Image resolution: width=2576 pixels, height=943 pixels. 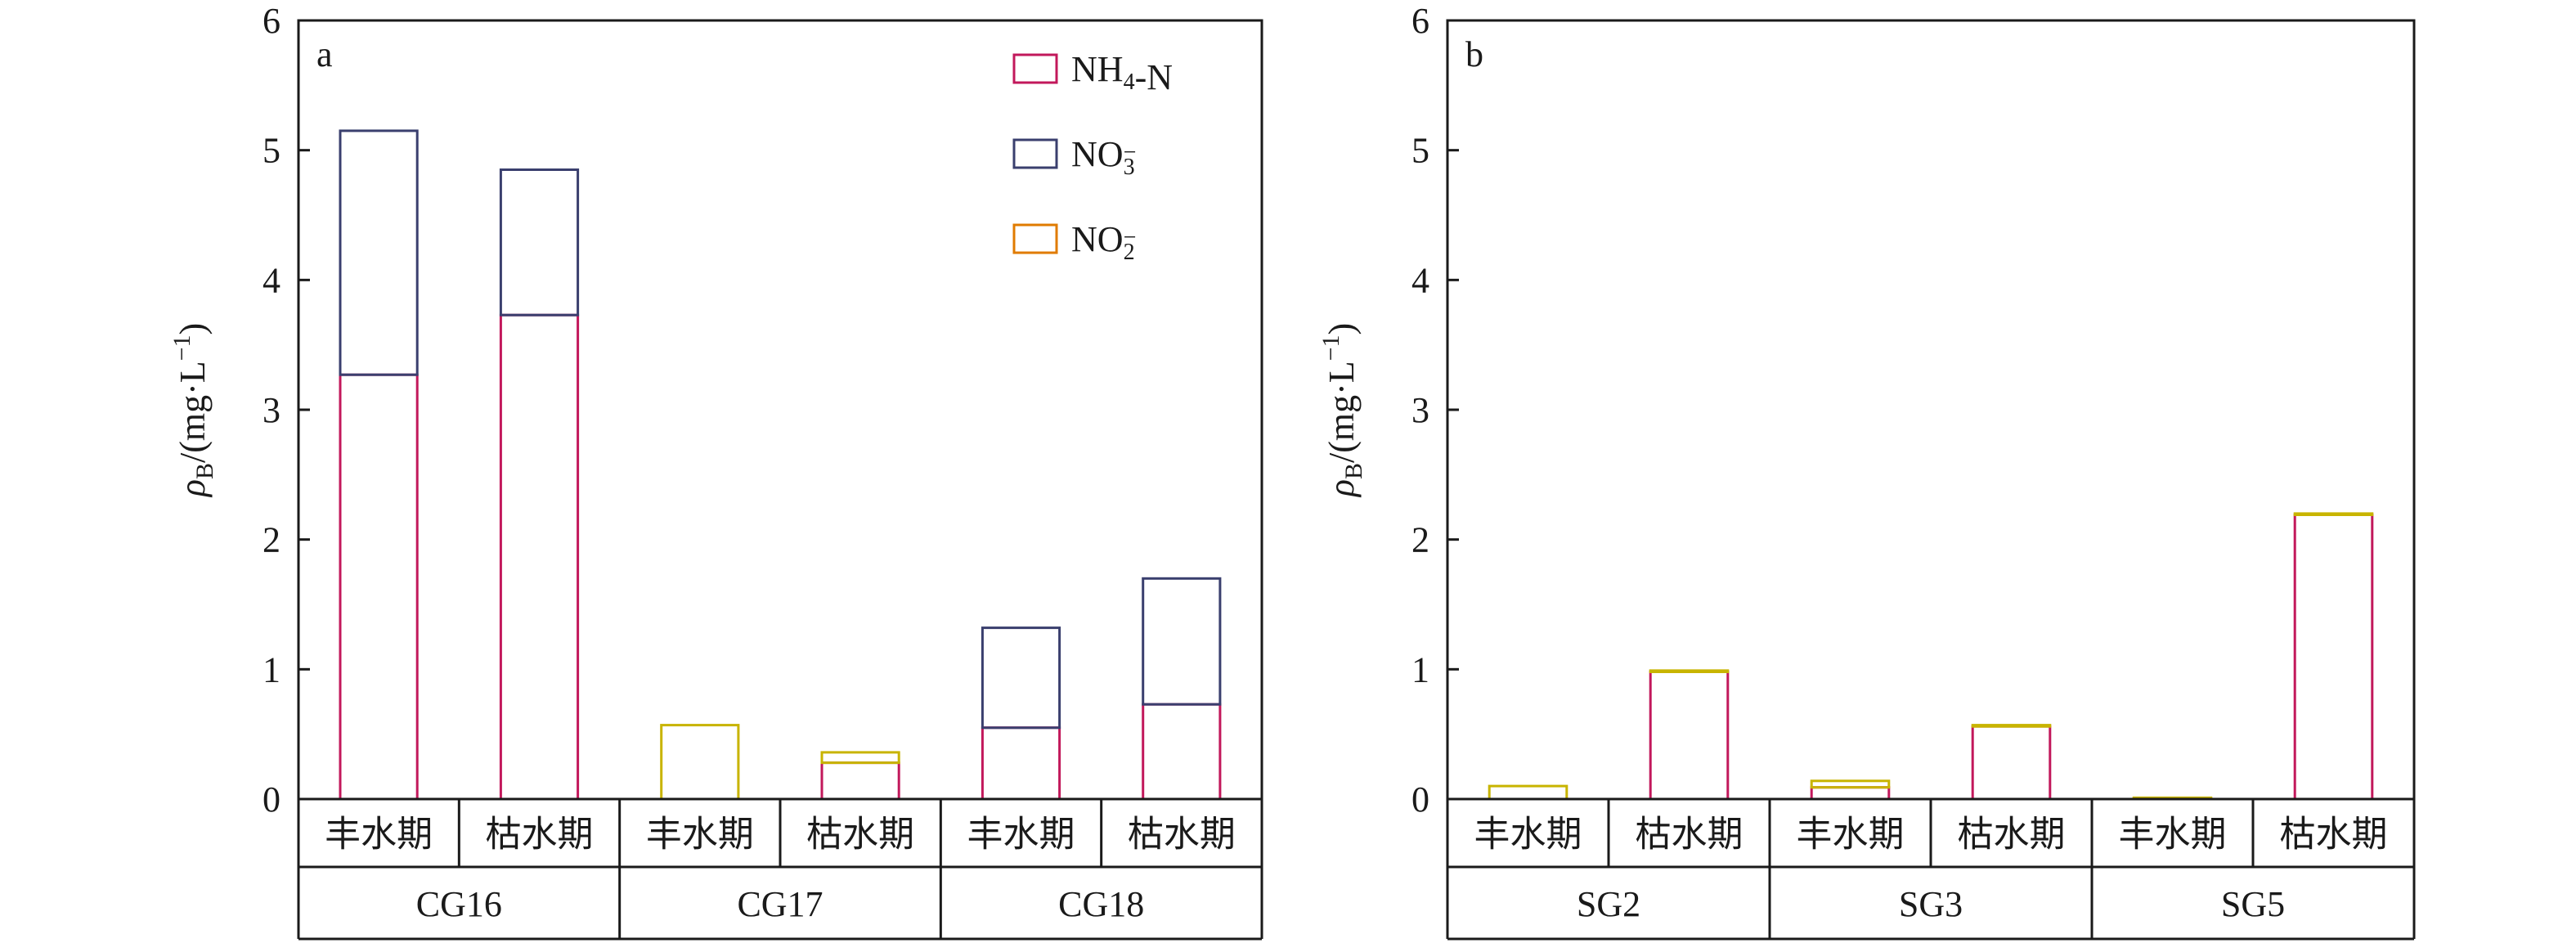 I want to click on legend-swatch-no2, so click(x=1035, y=238).